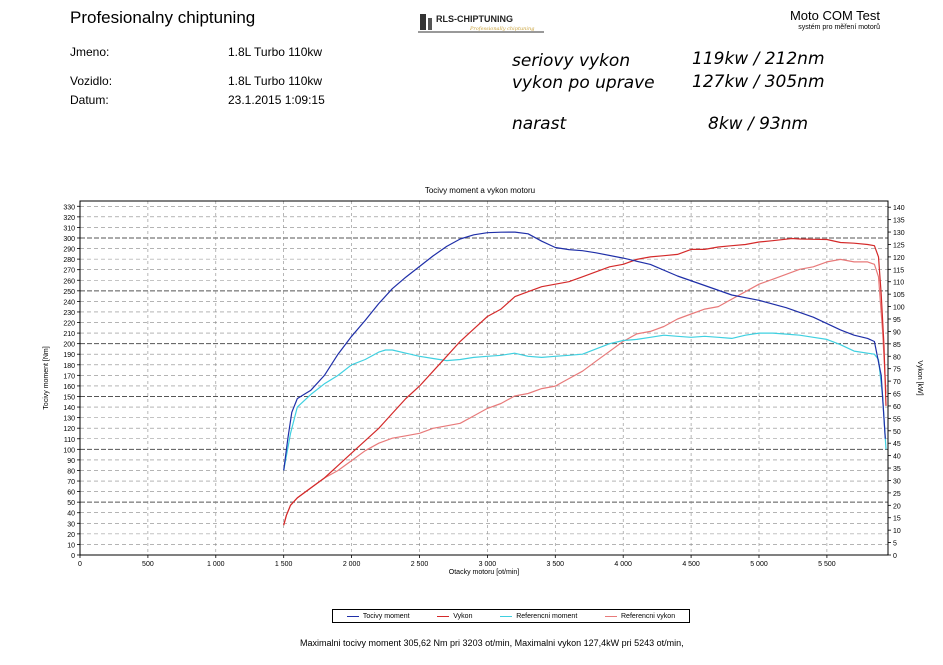  I want to click on brand-subtitle: systém pro měření motorů, so click(839, 27).